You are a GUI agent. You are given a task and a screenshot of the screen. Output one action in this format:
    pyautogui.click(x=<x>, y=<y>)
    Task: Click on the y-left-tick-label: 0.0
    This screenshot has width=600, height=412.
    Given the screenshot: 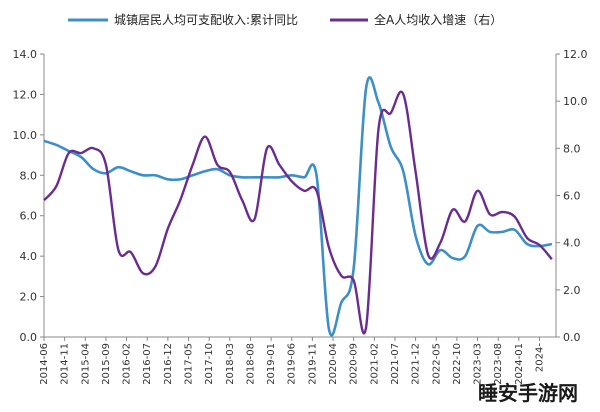 What is the action you would take?
    pyautogui.click(x=29, y=337)
    